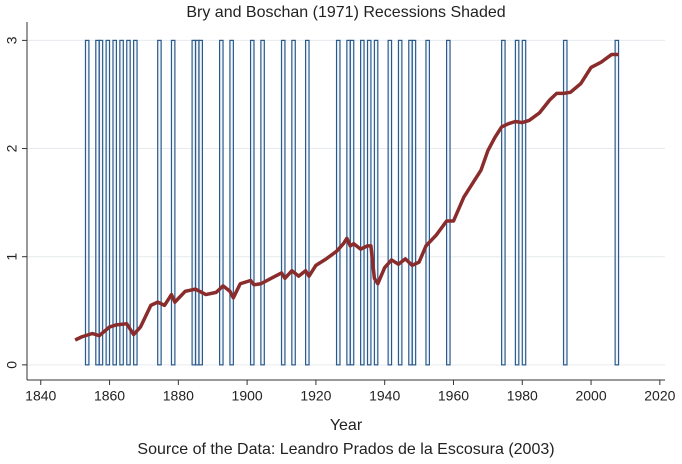  What do you see at coordinates (40, 396) in the screenshot?
I see `x-tick-label: 1840` at bounding box center [40, 396].